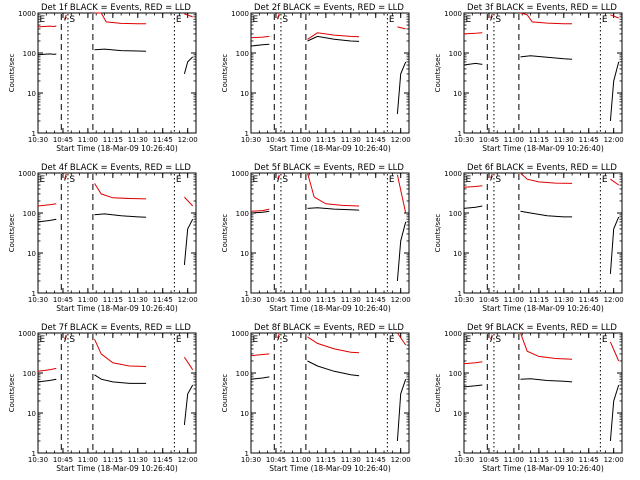 This screenshot has height=480, width=640. Describe the element at coordinates (116, 168) in the screenshot. I see `chart-title: Det 4f BLACK = Events, RED = LLD` at that location.